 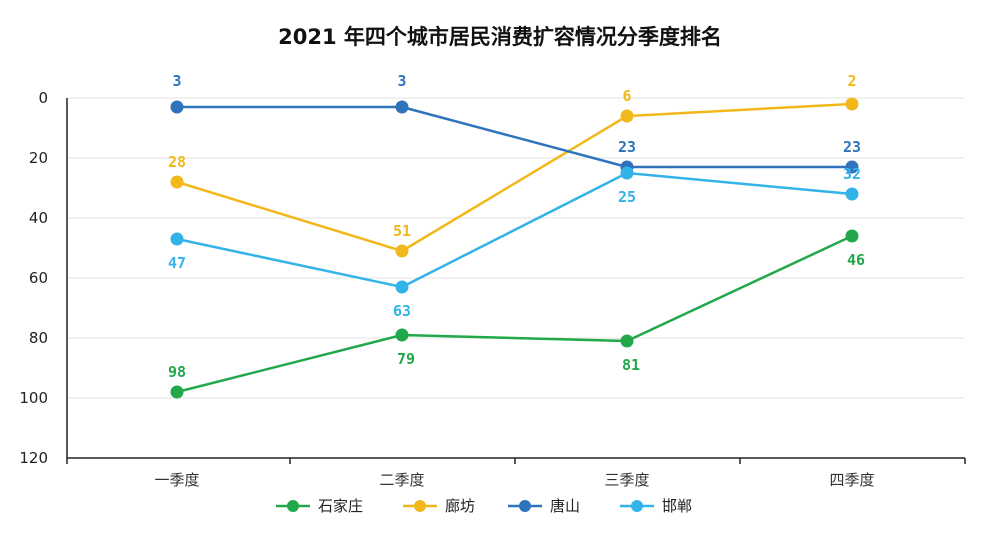 I want to click on data-label: 32, so click(x=852, y=174).